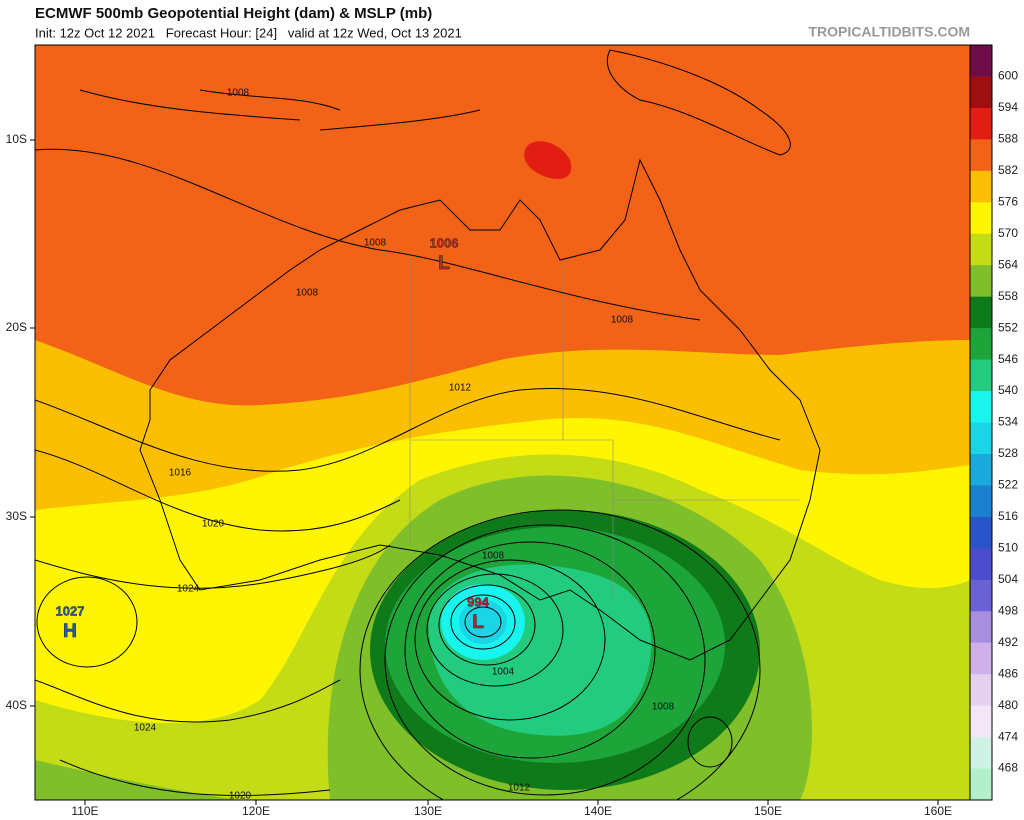 This screenshot has height=820, width=1024. What do you see at coordinates (1008, 516) in the screenshot?
I see `colorbar-label: 516` at bounding box center [1008, 516].